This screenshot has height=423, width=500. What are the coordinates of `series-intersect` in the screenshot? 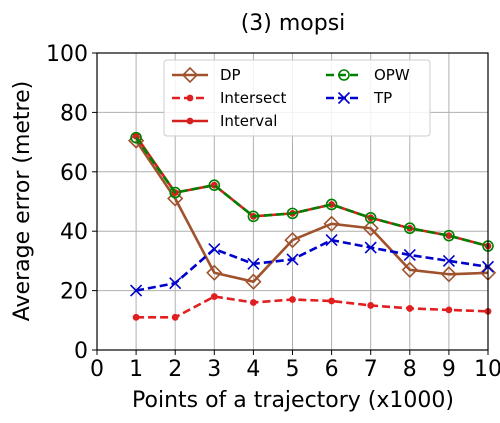 It's located at (312, 307).